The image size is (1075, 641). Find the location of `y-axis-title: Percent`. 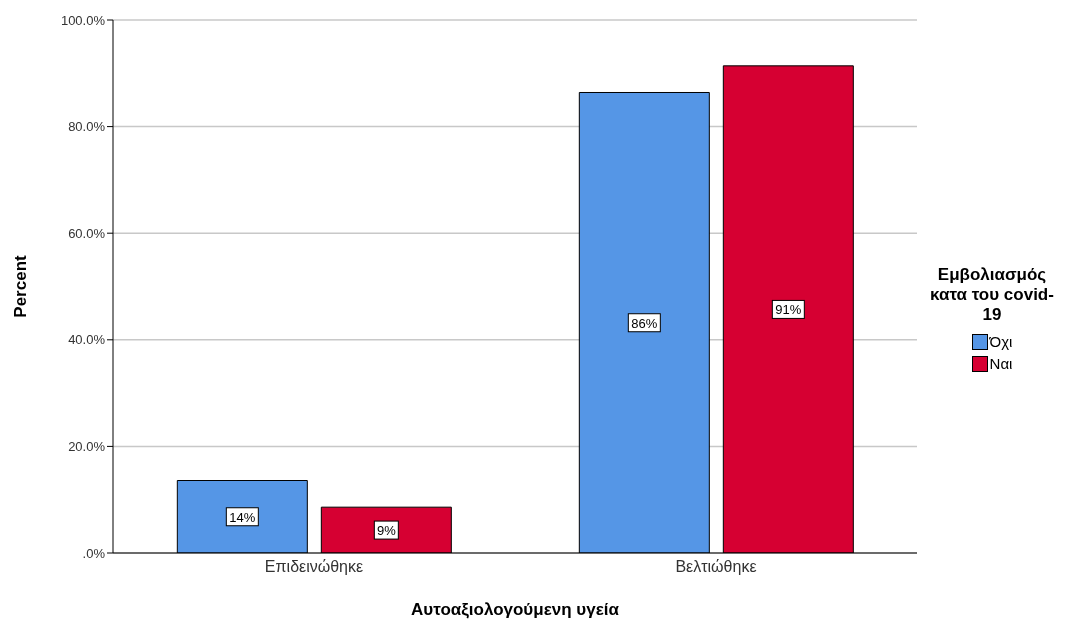

y-axis-title: Percent is located at coordinates (21, 286).